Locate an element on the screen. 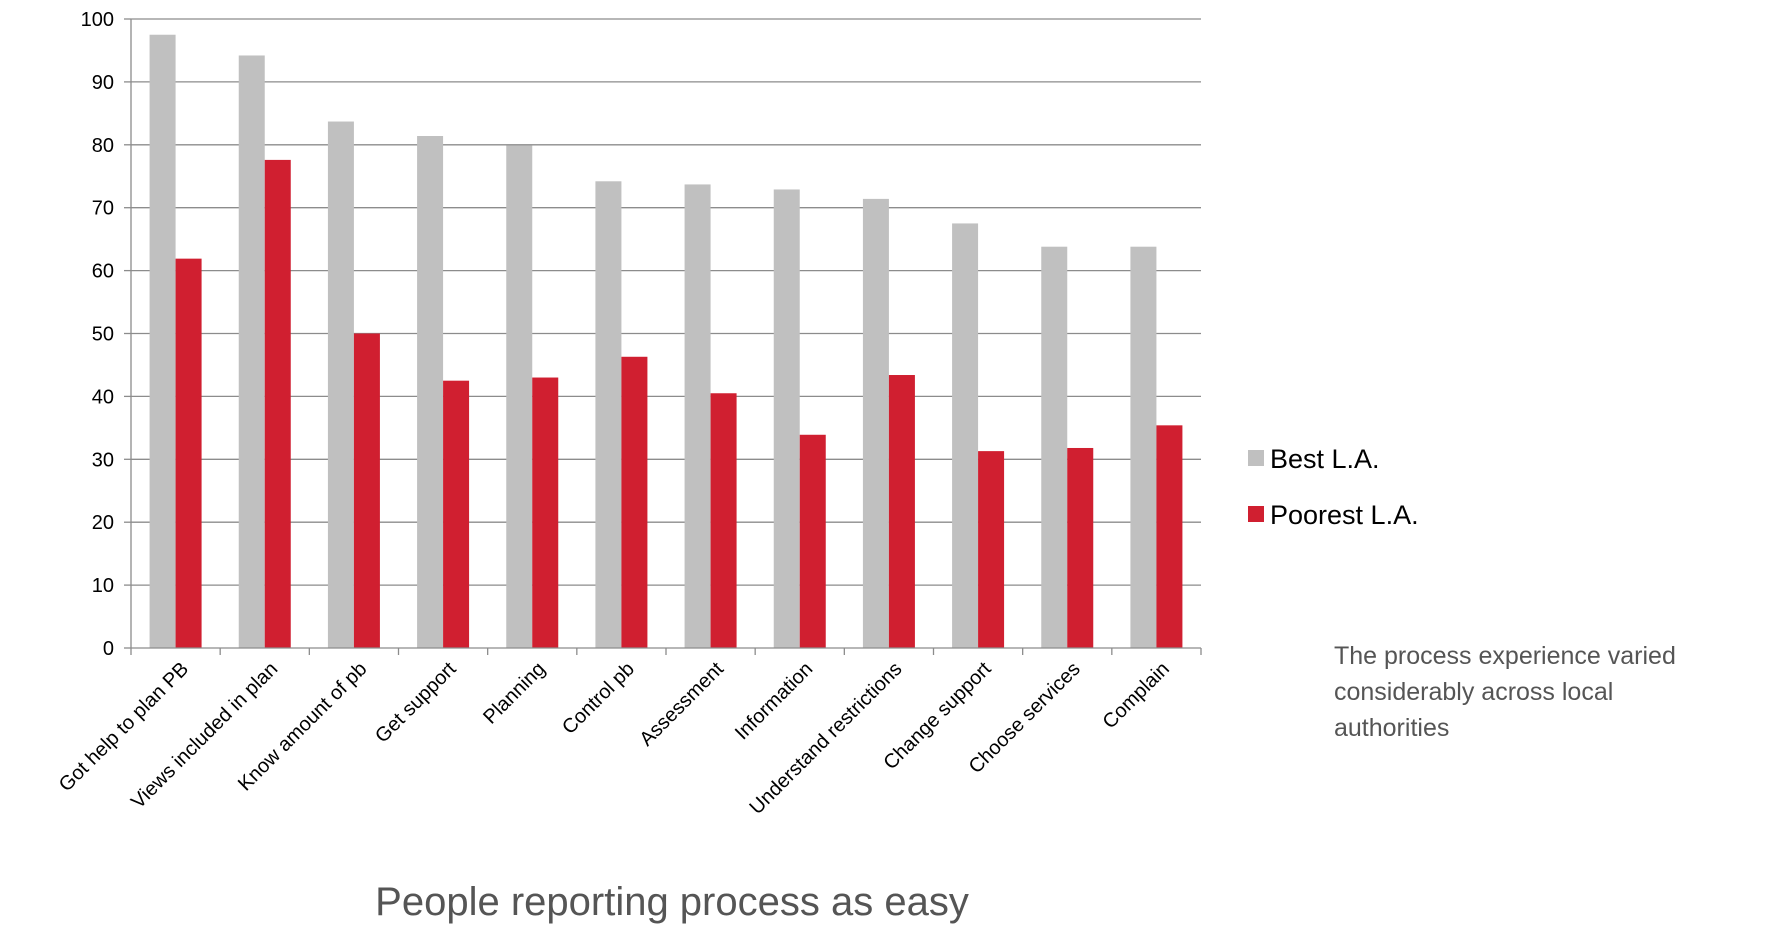 This screenshot has width=1779, height=940. y-tick-label: 20 is located at coordinates (103, 523).